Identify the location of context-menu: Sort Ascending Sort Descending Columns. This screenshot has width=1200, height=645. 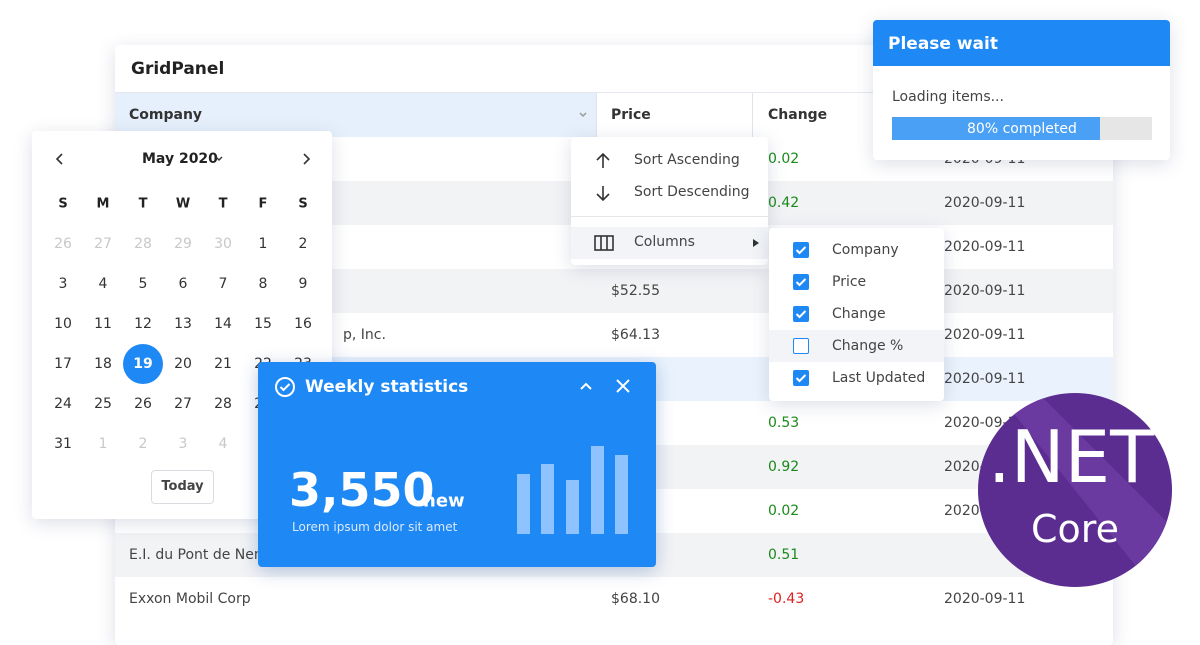
(669, 201).